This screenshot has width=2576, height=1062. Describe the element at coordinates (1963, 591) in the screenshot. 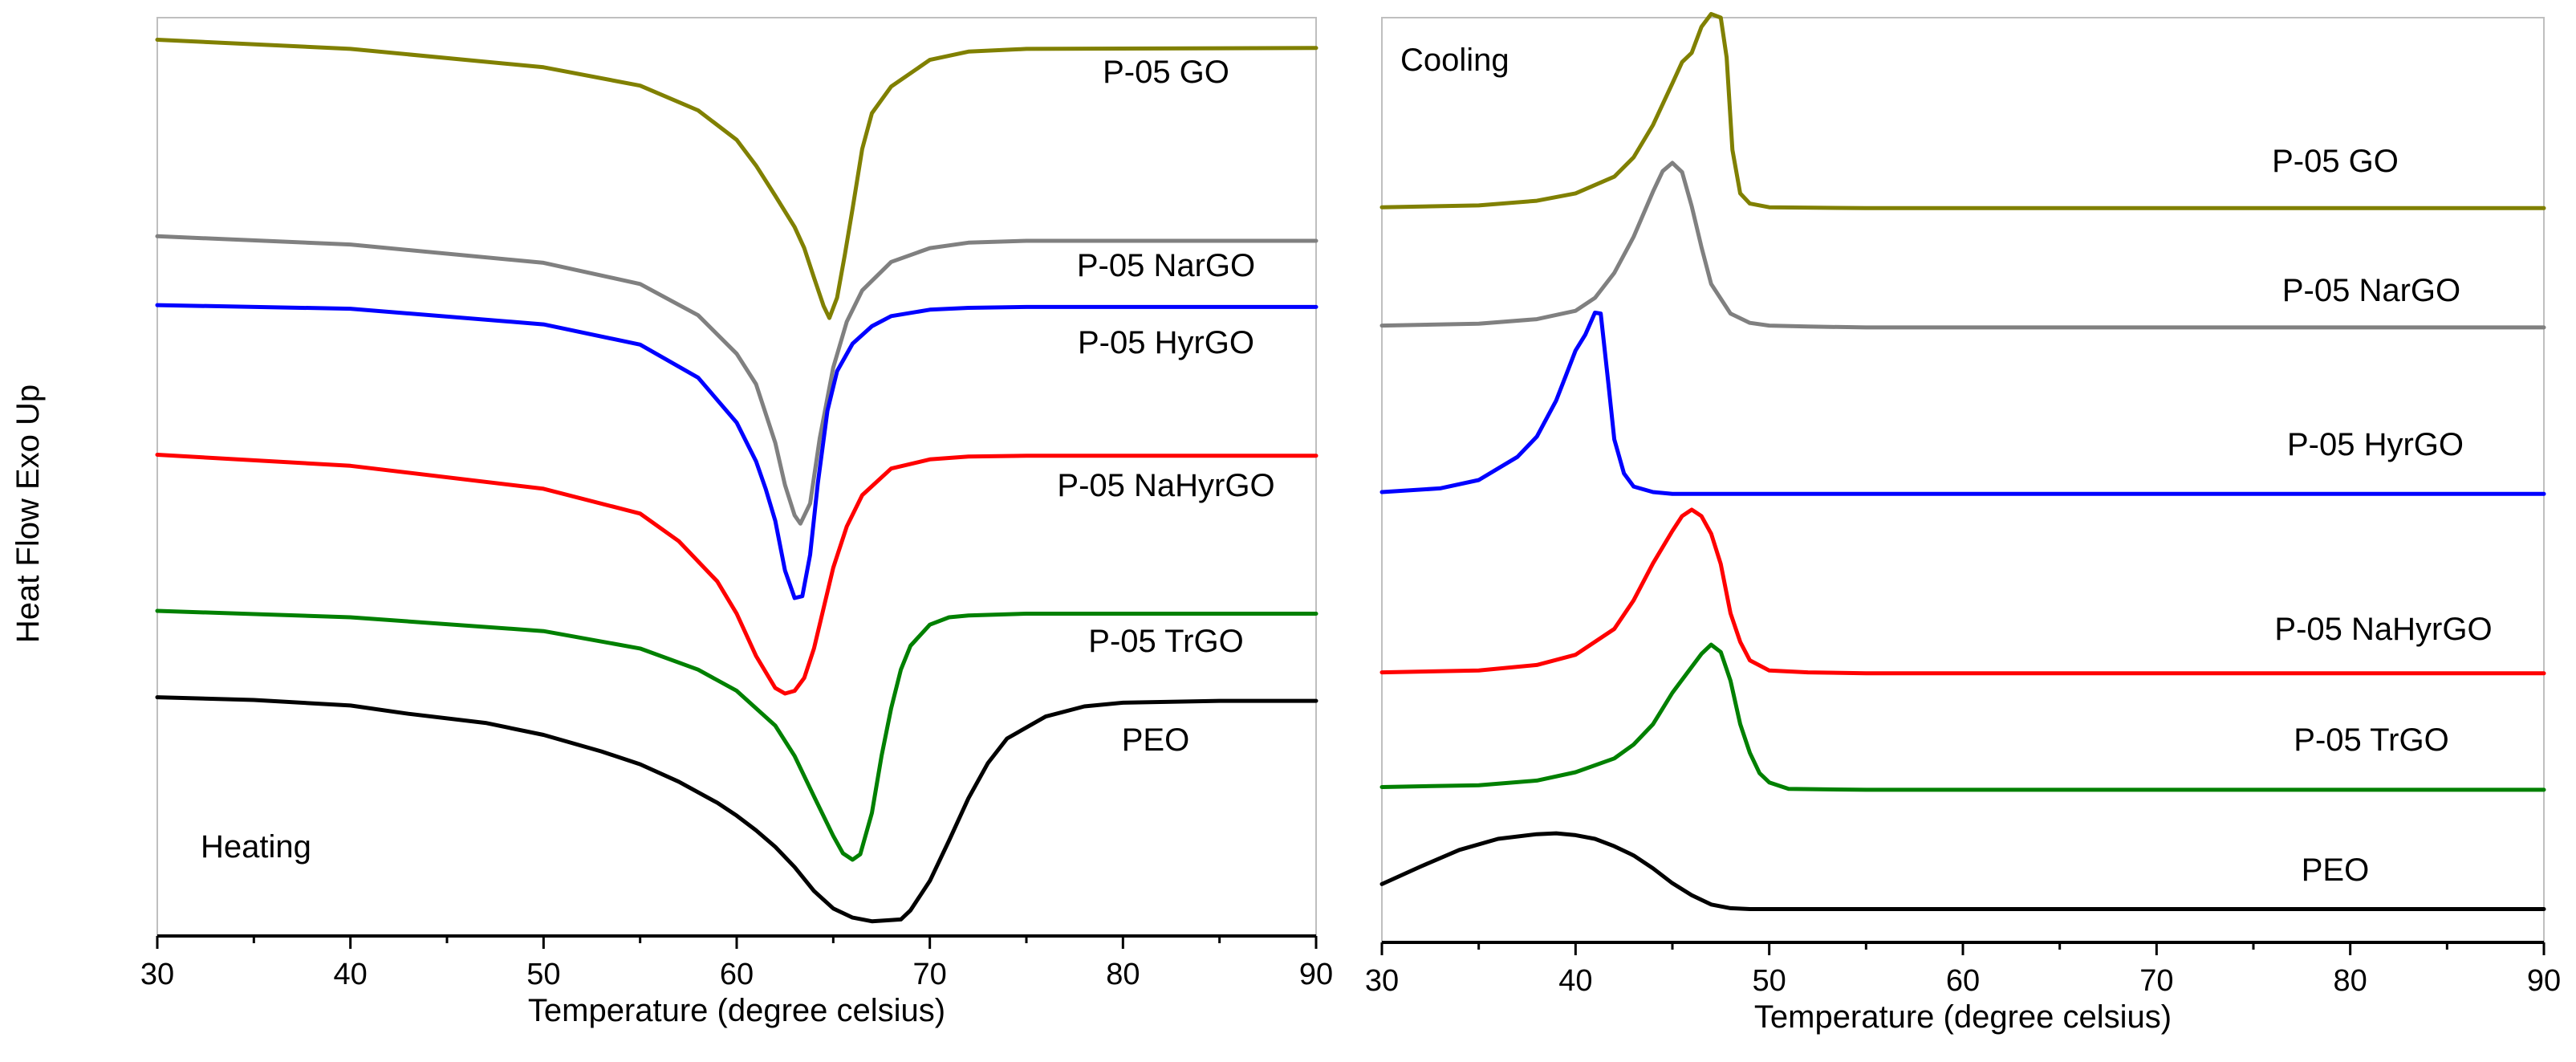

I see `cooling-curve-p-05-nahyrgo` at that location.